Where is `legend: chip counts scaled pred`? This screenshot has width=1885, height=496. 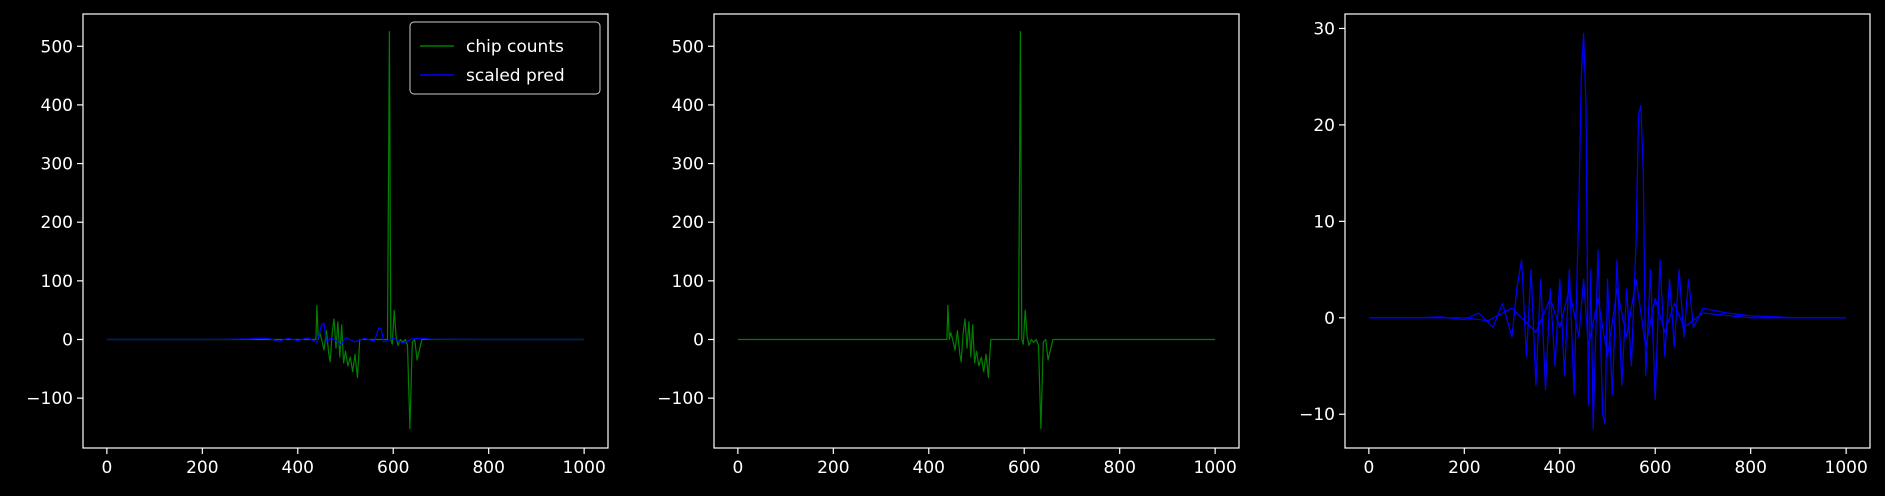 legend: chip counts scaled pred is located at coordinates (505, 58).